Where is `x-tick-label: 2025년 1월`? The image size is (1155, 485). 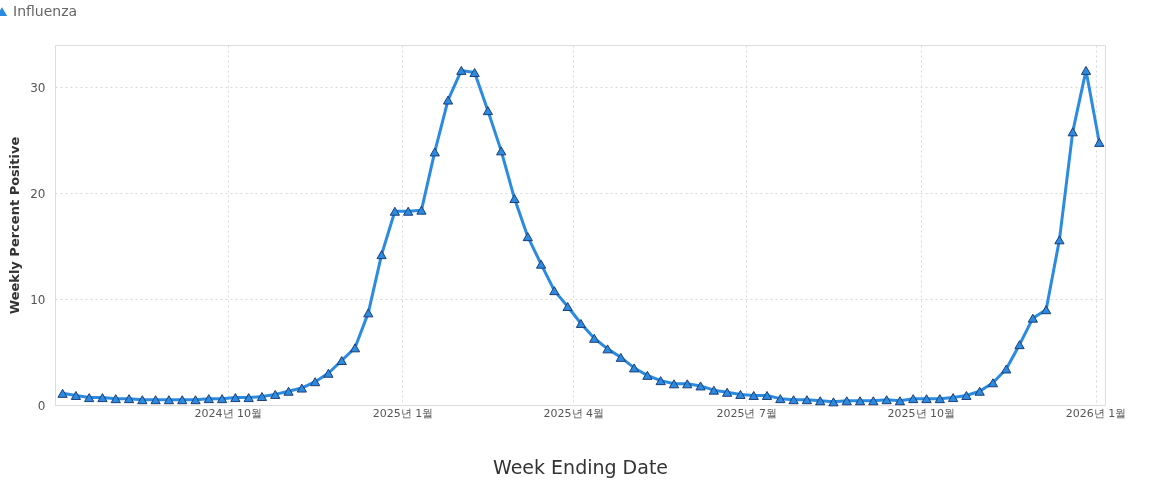 x-tick-label: 2025년 1월 is located at coordinates (403, 413).